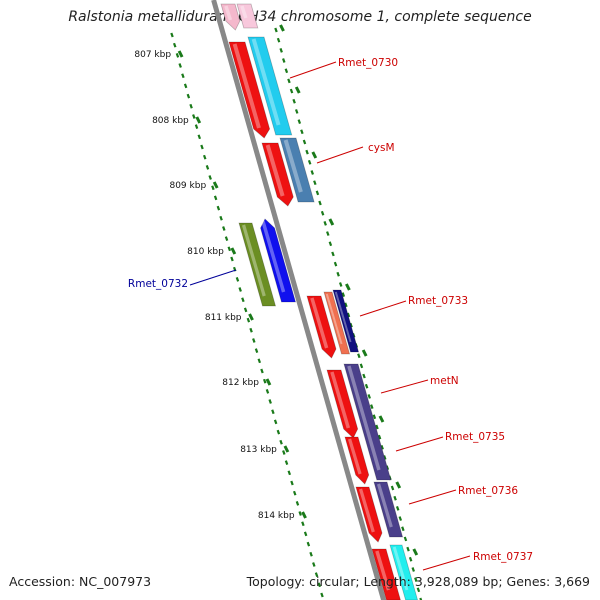  I want to click on pink-feature, so click(230, 17).